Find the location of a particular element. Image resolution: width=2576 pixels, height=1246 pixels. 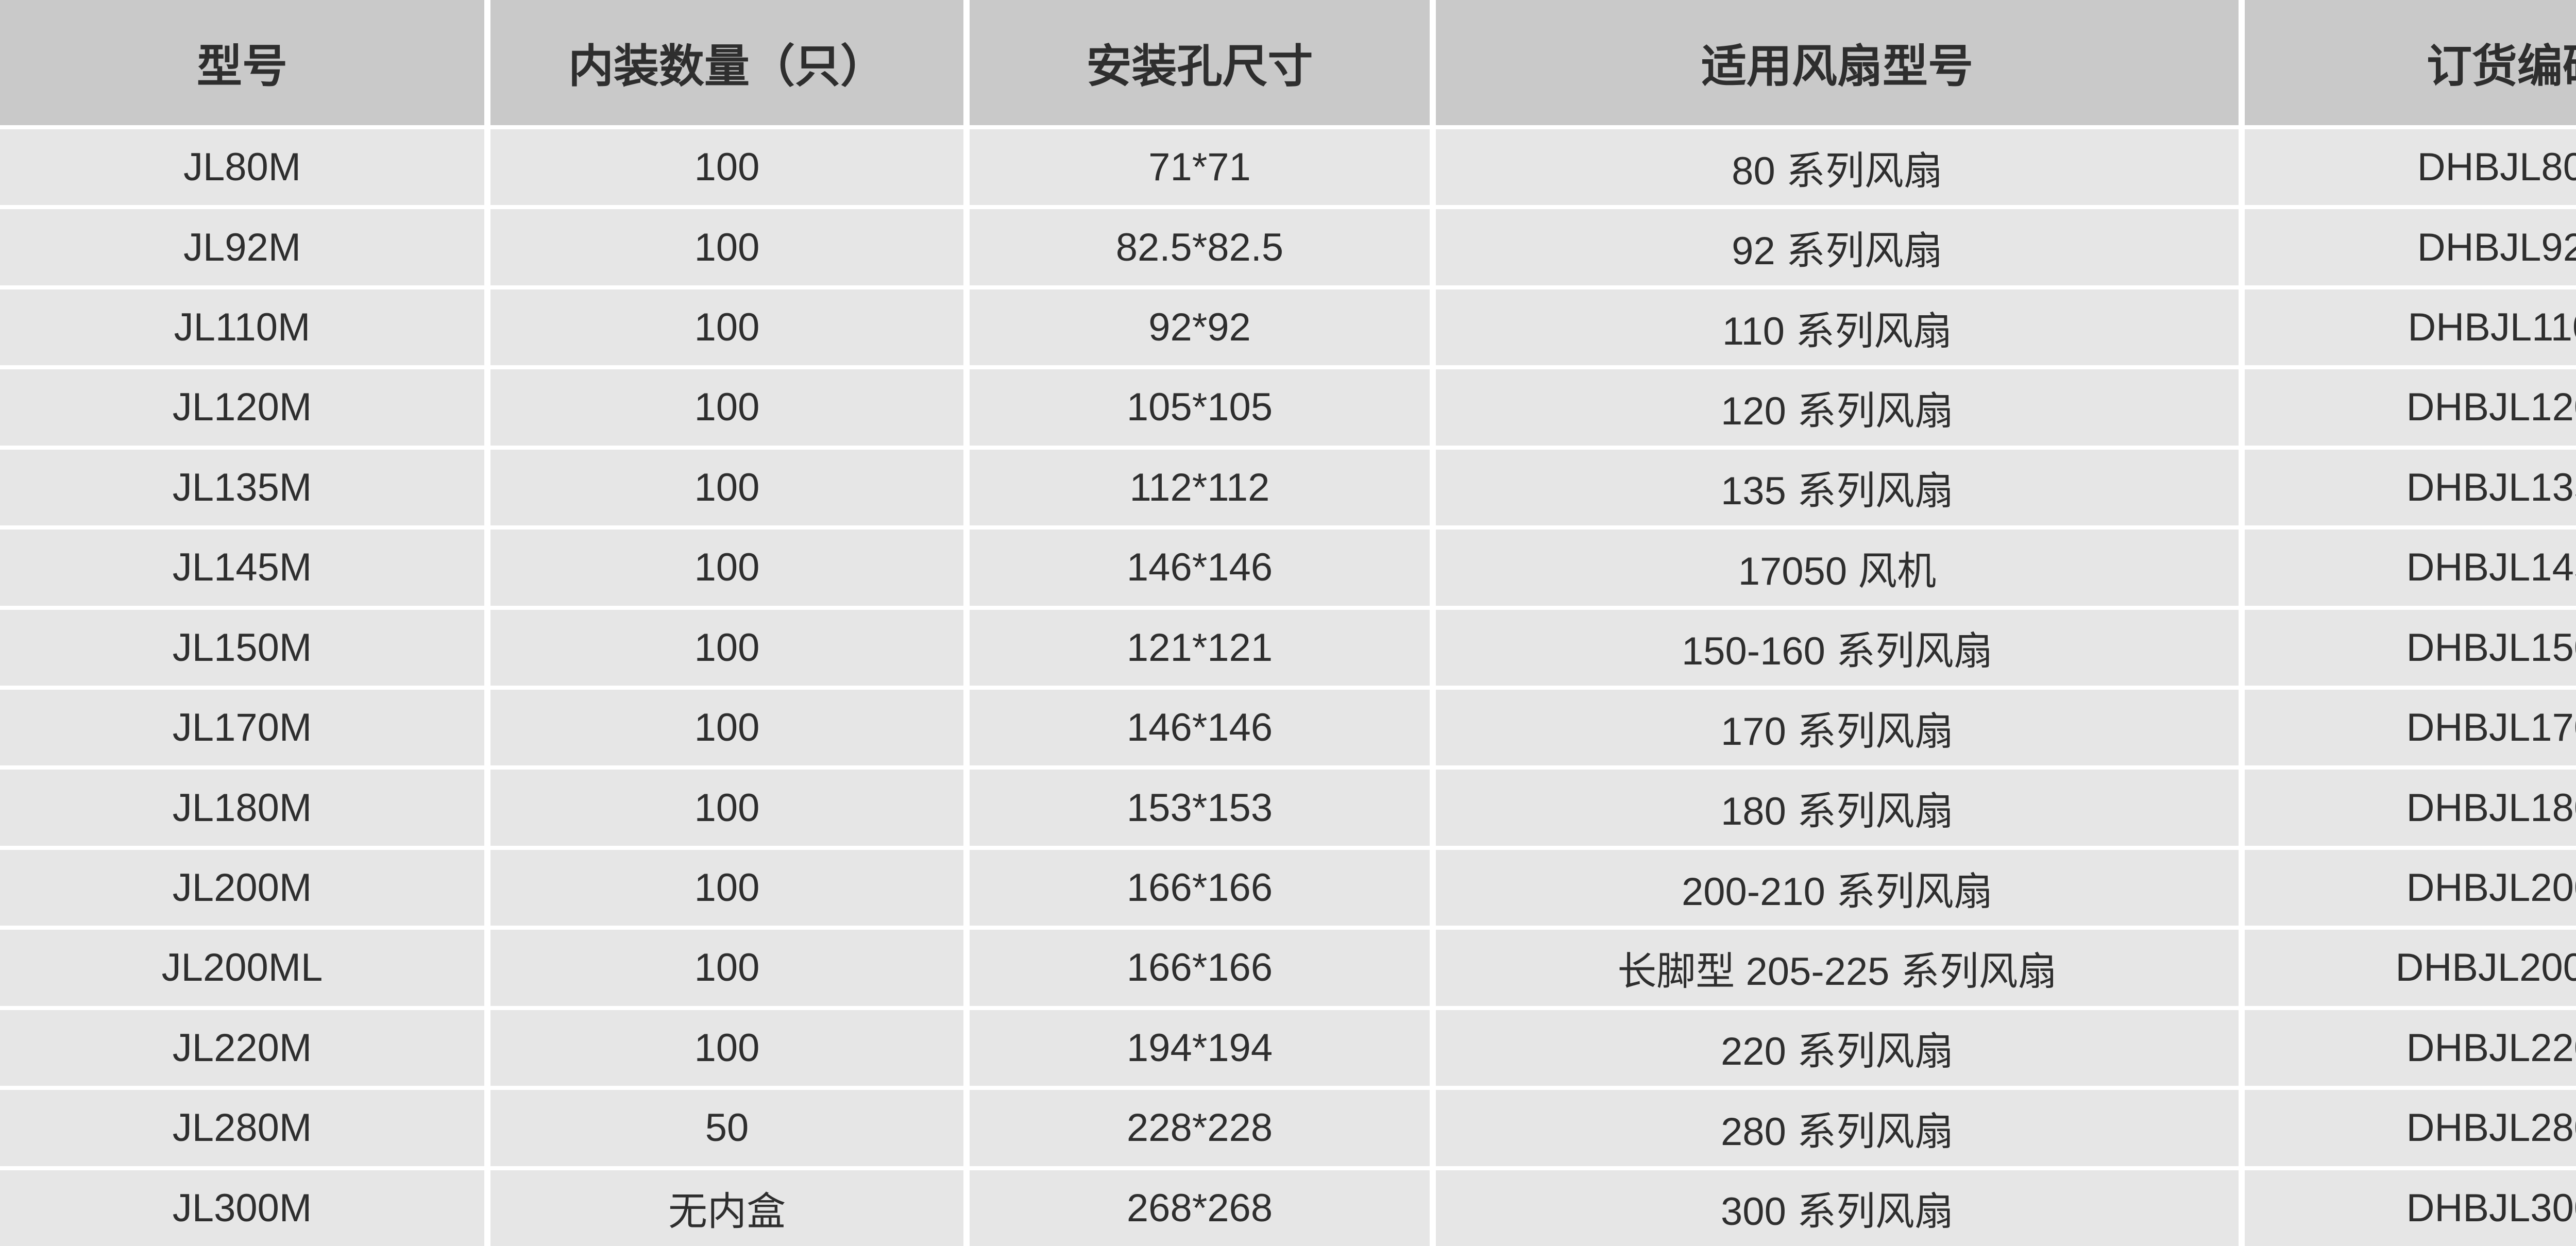

cell-fan-model: 180 系列风扇 is located at coordinates (1837, 808).